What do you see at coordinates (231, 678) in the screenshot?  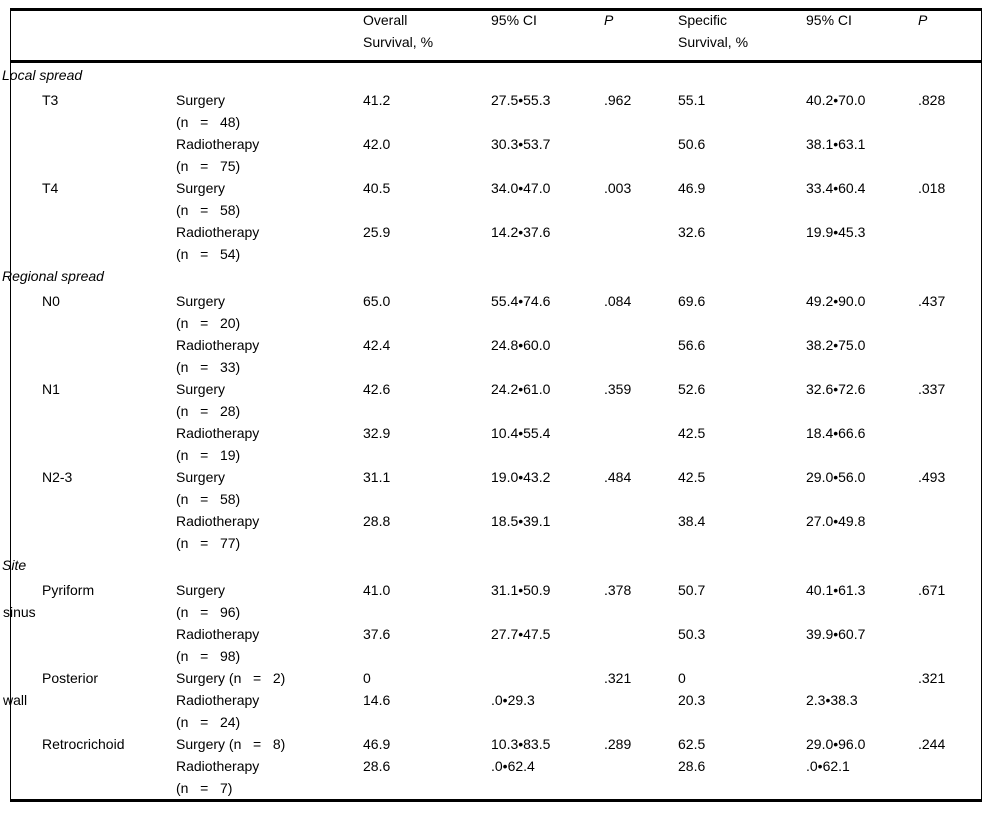 I see `treatment-name: Surgery (n = 2)` at bounding box center [231, 678].